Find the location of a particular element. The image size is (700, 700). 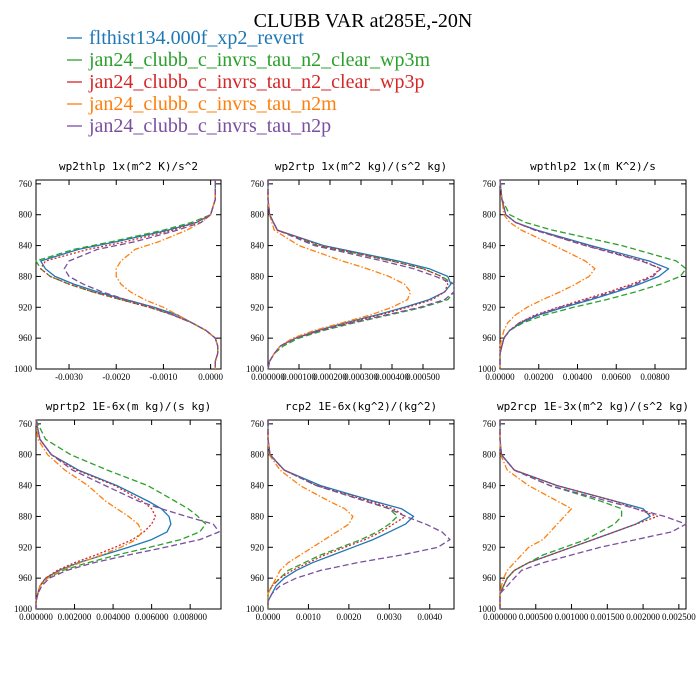

x-tick-label: 0.000200 is located at coordinates (330, 377).